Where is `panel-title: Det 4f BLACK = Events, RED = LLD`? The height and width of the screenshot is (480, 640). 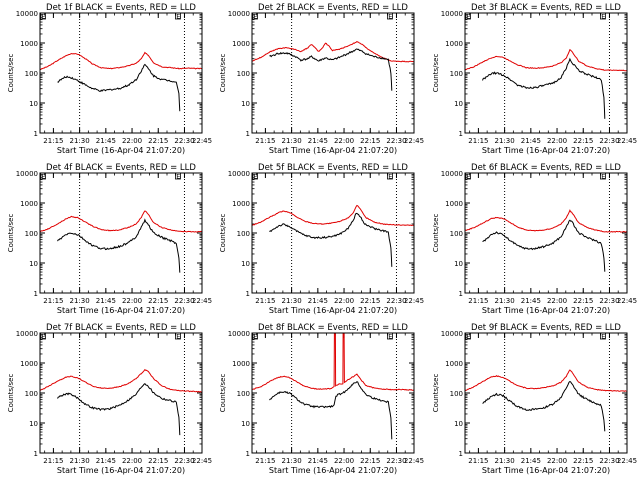 panel-title: Det 4f BLACK = Events, RED = LLD is located at coordinates (121, 168).